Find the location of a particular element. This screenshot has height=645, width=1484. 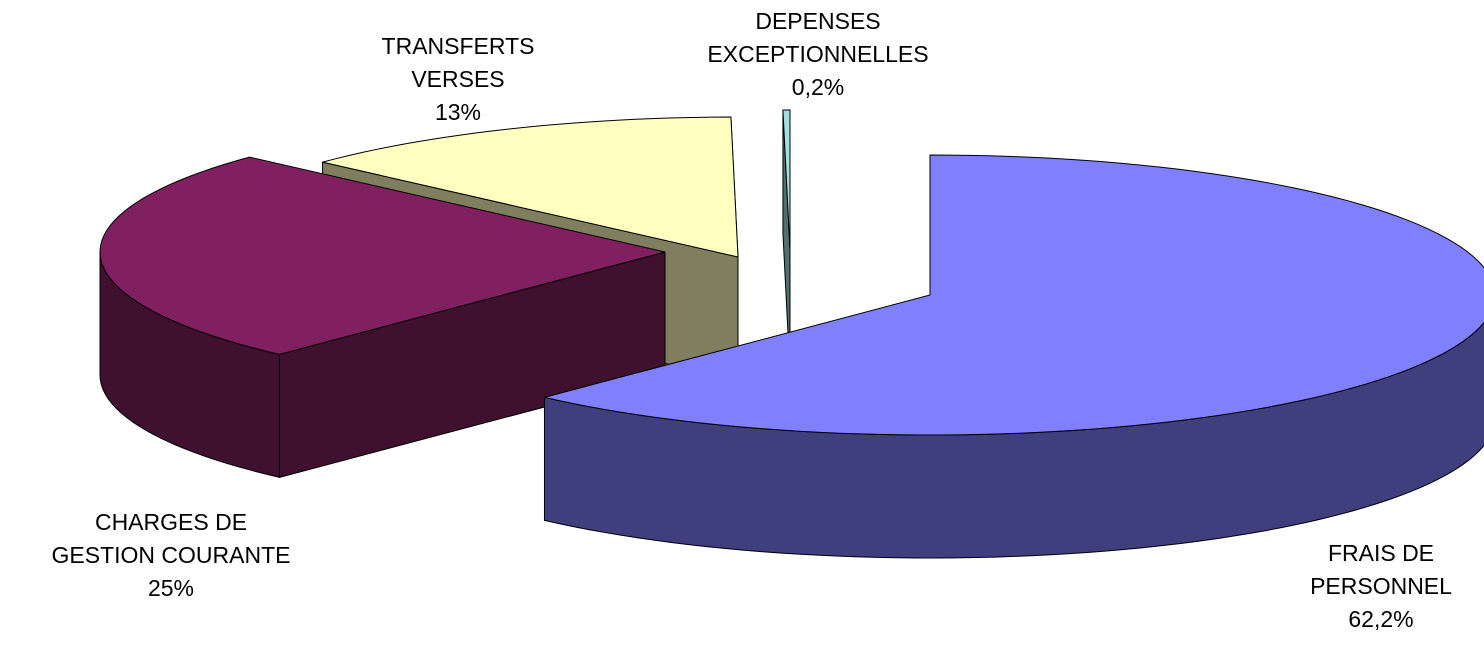

slice-label-charges-de-gestion-courante: CHARGES DE GESTION COURANTE 25% is located at coordinates (180, 555).